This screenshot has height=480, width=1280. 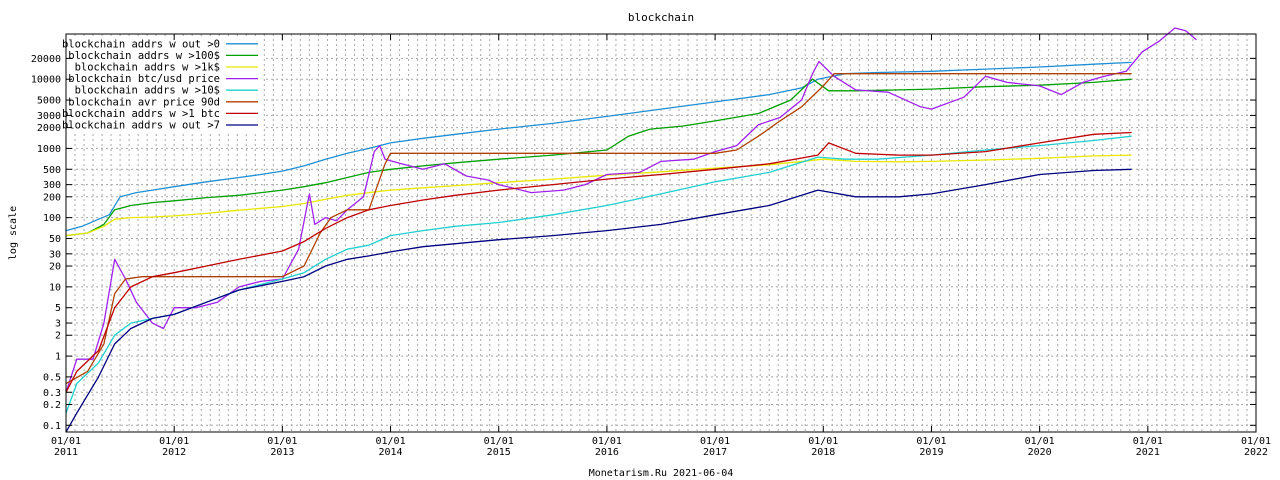 What do you see at coordinates (390, 452) in the screenshot?
I see `x-tick-year: 2014` at bounding box center [390, 452].